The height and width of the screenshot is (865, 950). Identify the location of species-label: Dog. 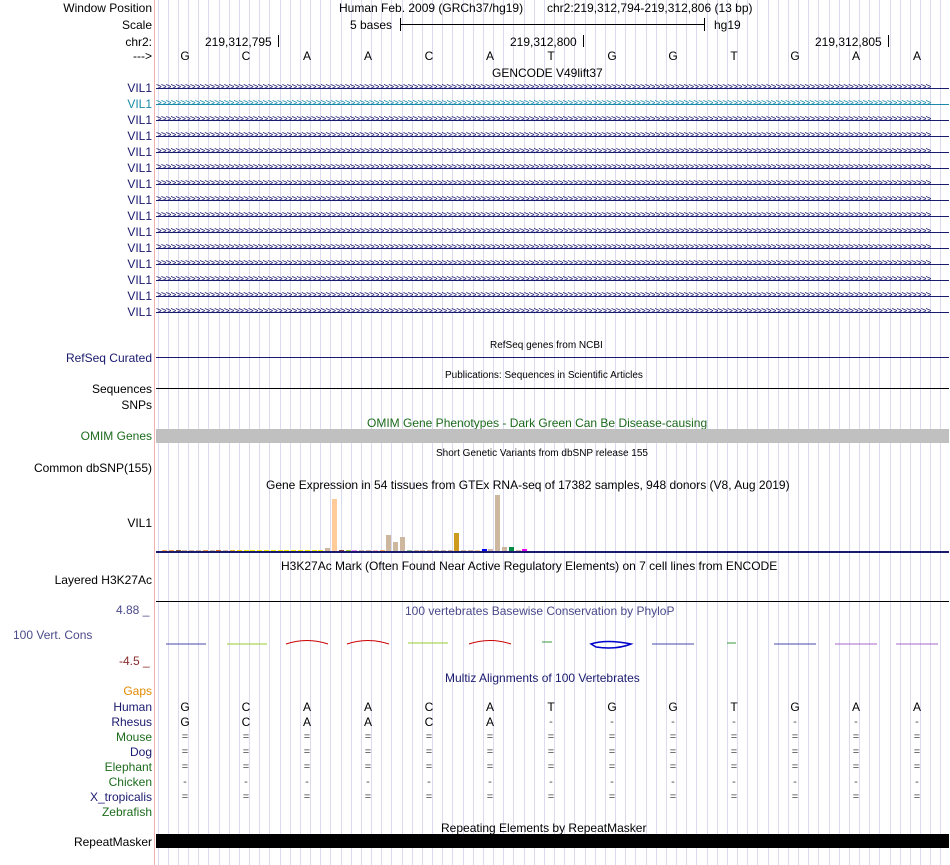
(140, 752).